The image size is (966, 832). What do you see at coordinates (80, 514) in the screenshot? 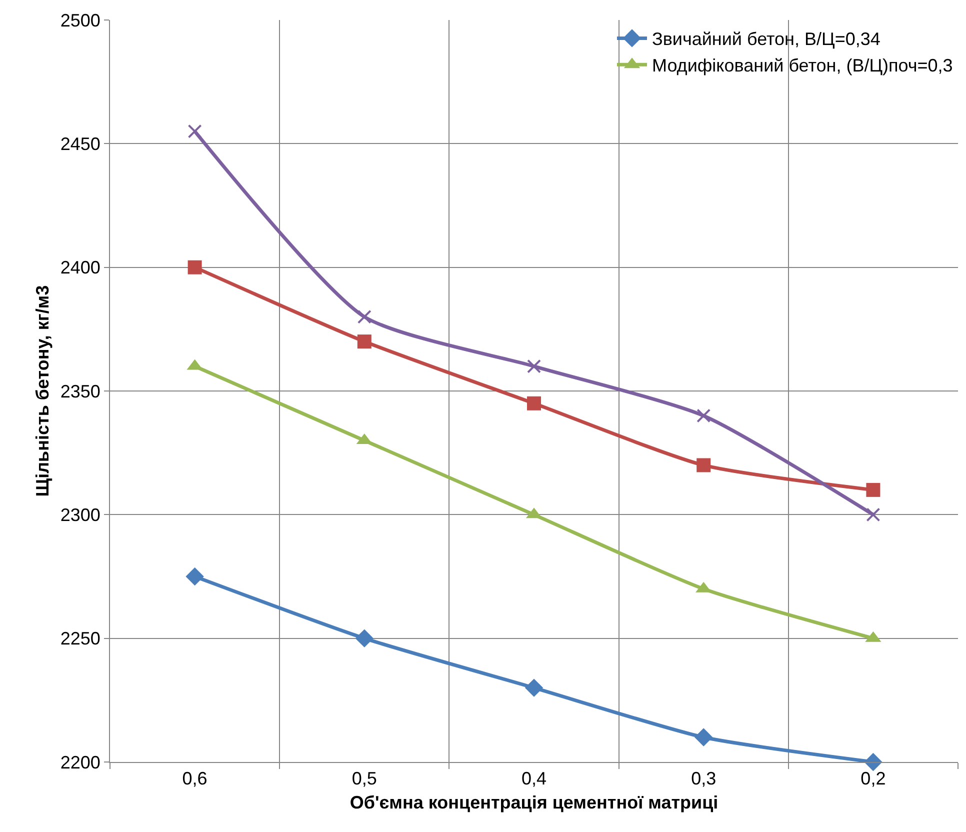
I see `y-tick-label: 2300` at bounding box center [80, 514].